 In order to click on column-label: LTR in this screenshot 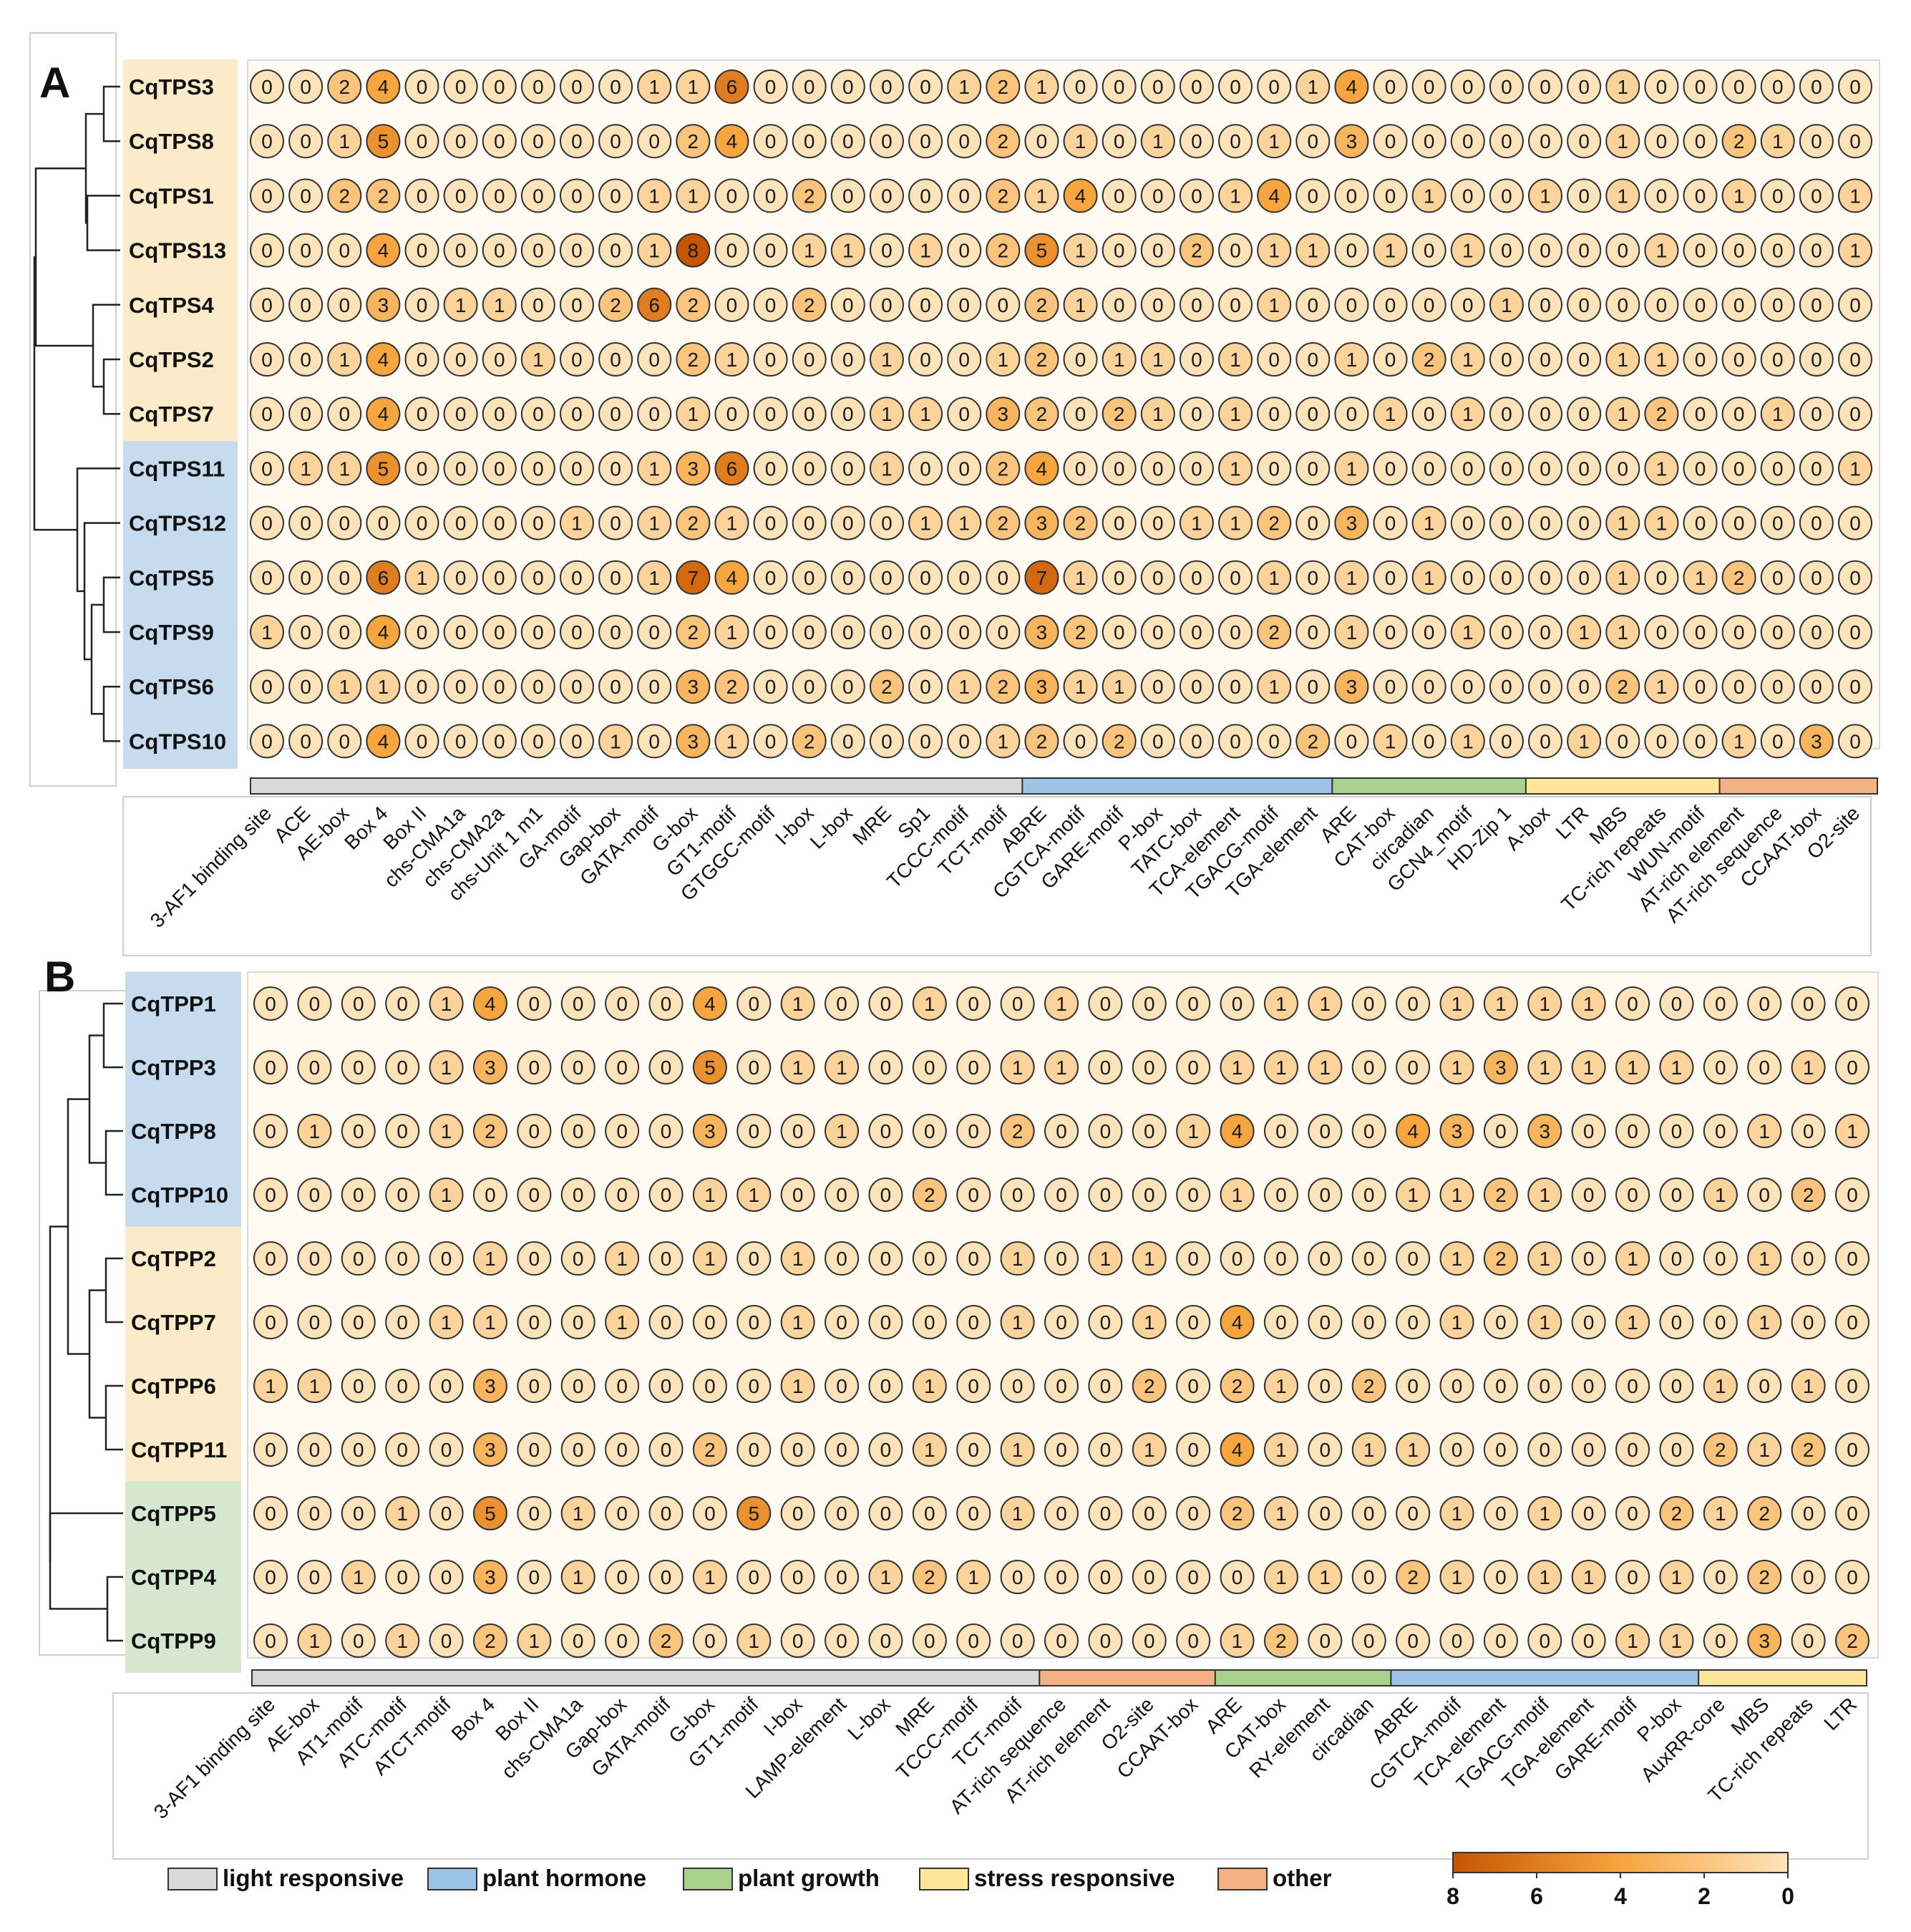, I will do `click(1572, 822)`.